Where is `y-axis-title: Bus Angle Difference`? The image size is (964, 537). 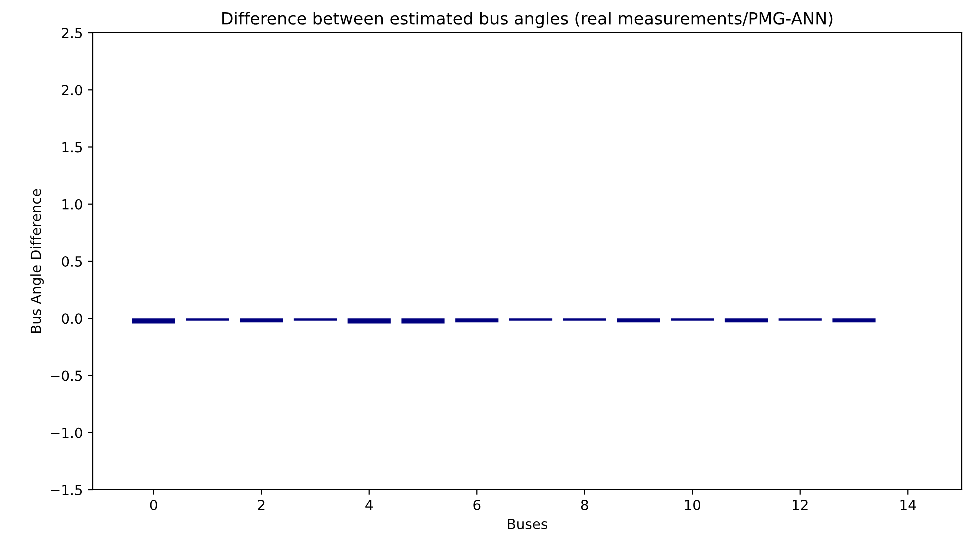 y-axis-title: Bus Angle Difference is located at coordinates (37, 261).